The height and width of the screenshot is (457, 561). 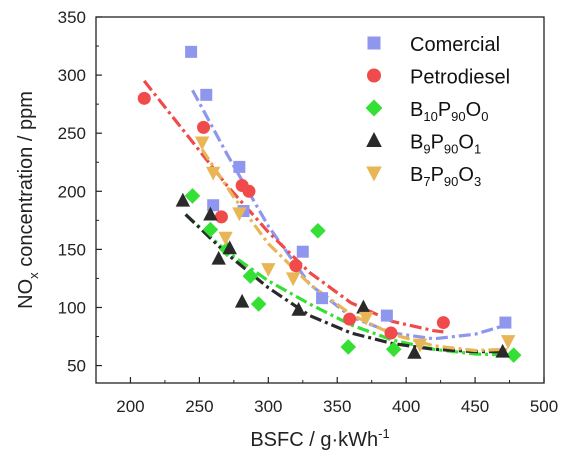 I want to click on y-tick-label: 300, so click(x=72, y=75).